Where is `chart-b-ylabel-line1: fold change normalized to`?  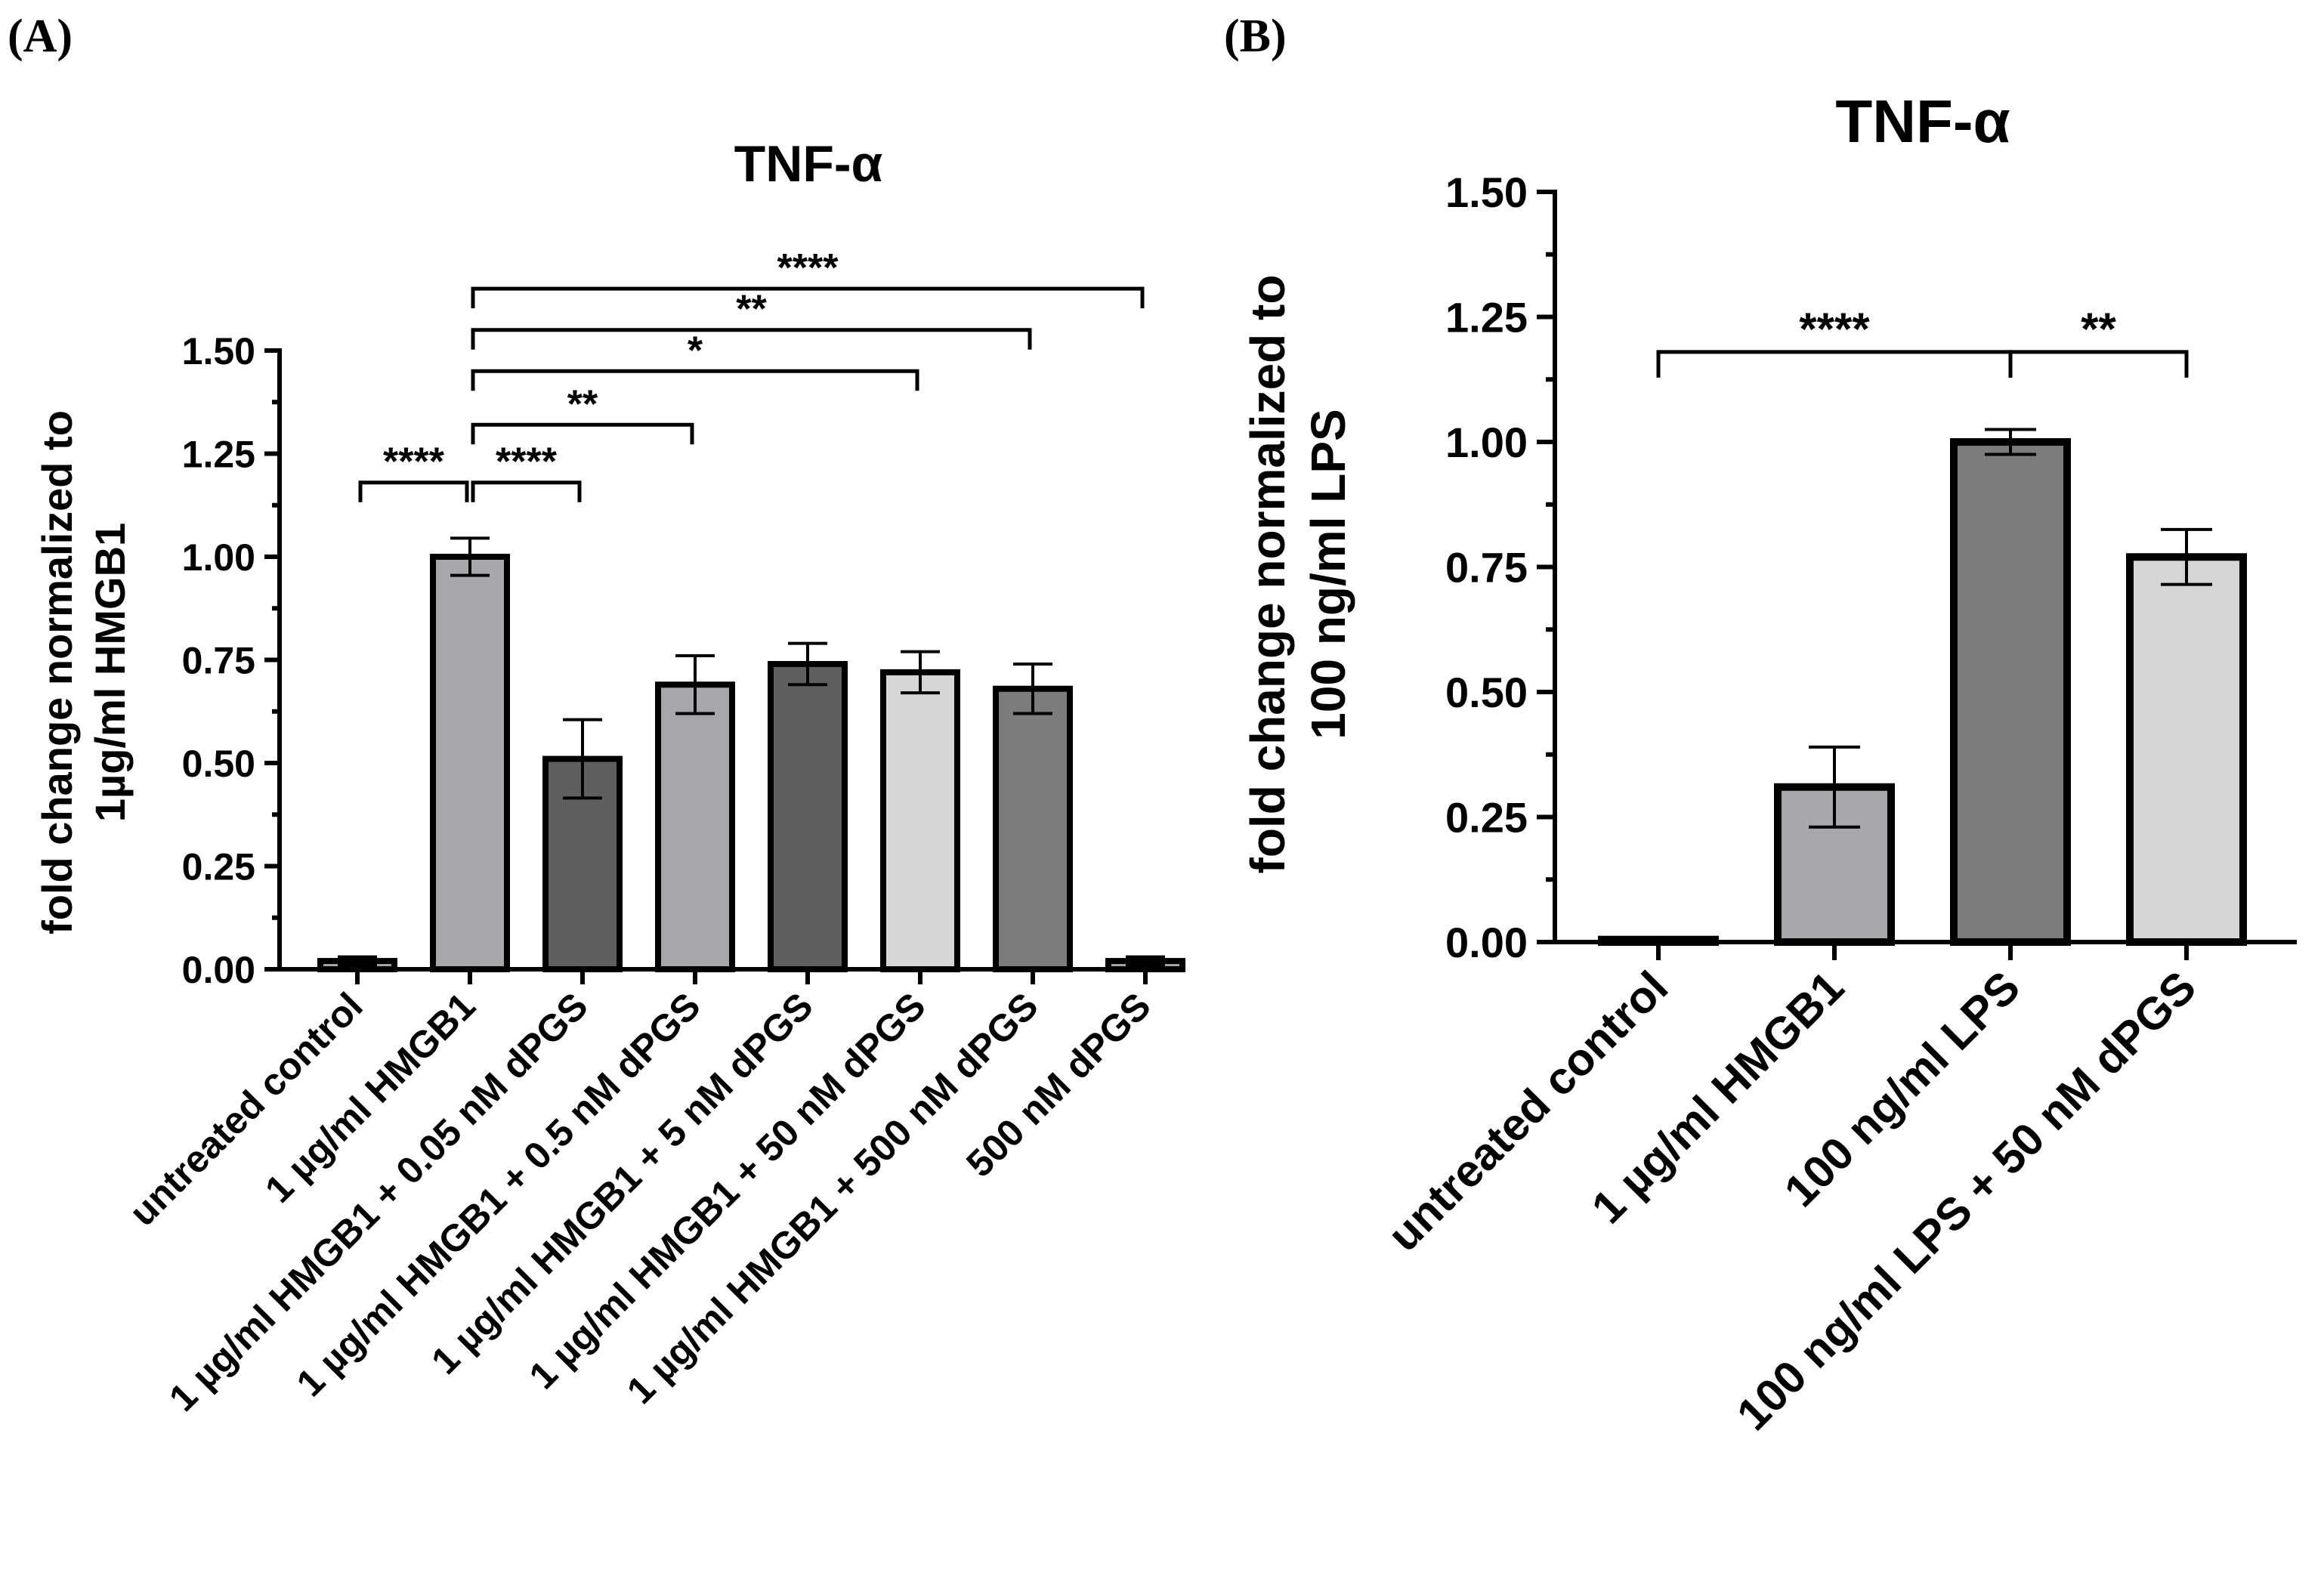 chart-b-ylabel-line1: fold change normalized to is located at coordinates (1268, 574).